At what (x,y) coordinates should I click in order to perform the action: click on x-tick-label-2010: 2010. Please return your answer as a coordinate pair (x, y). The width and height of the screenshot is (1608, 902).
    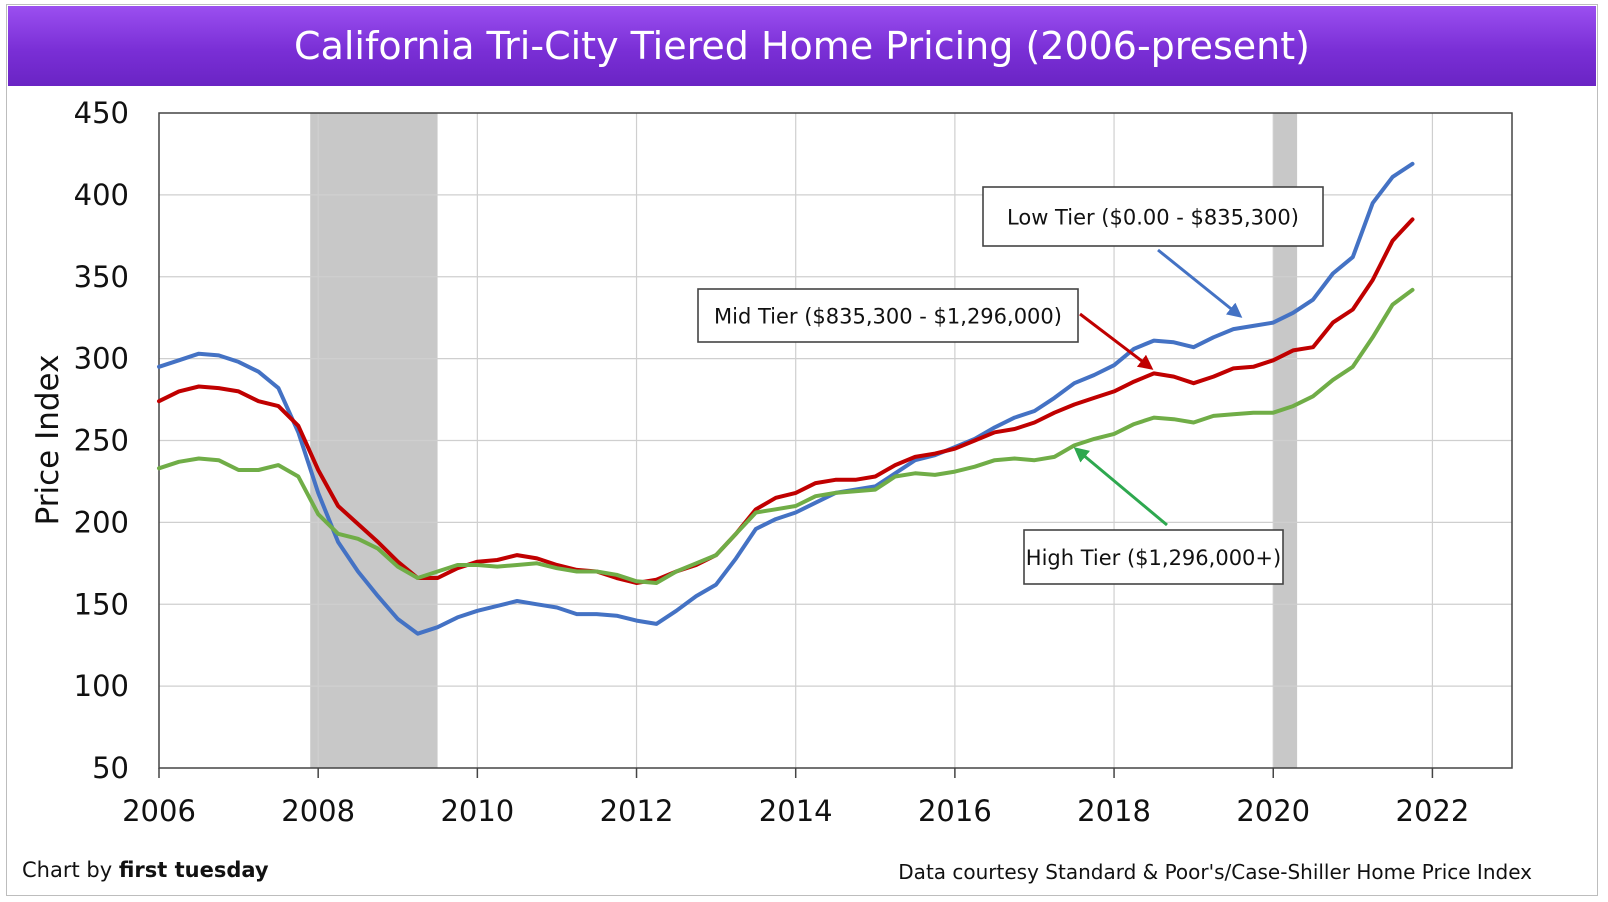
    Looking at the image, I should click on (477, 811).